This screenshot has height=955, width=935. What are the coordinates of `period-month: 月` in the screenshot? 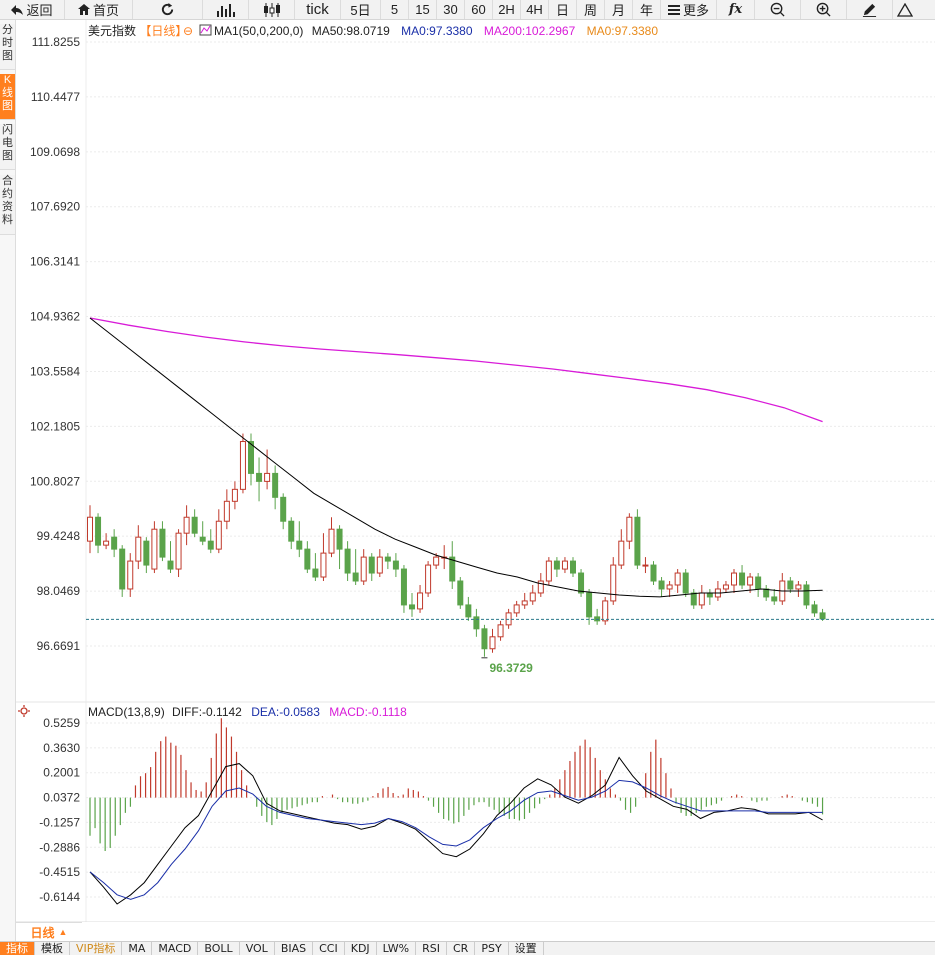 It's located at (619, 9).